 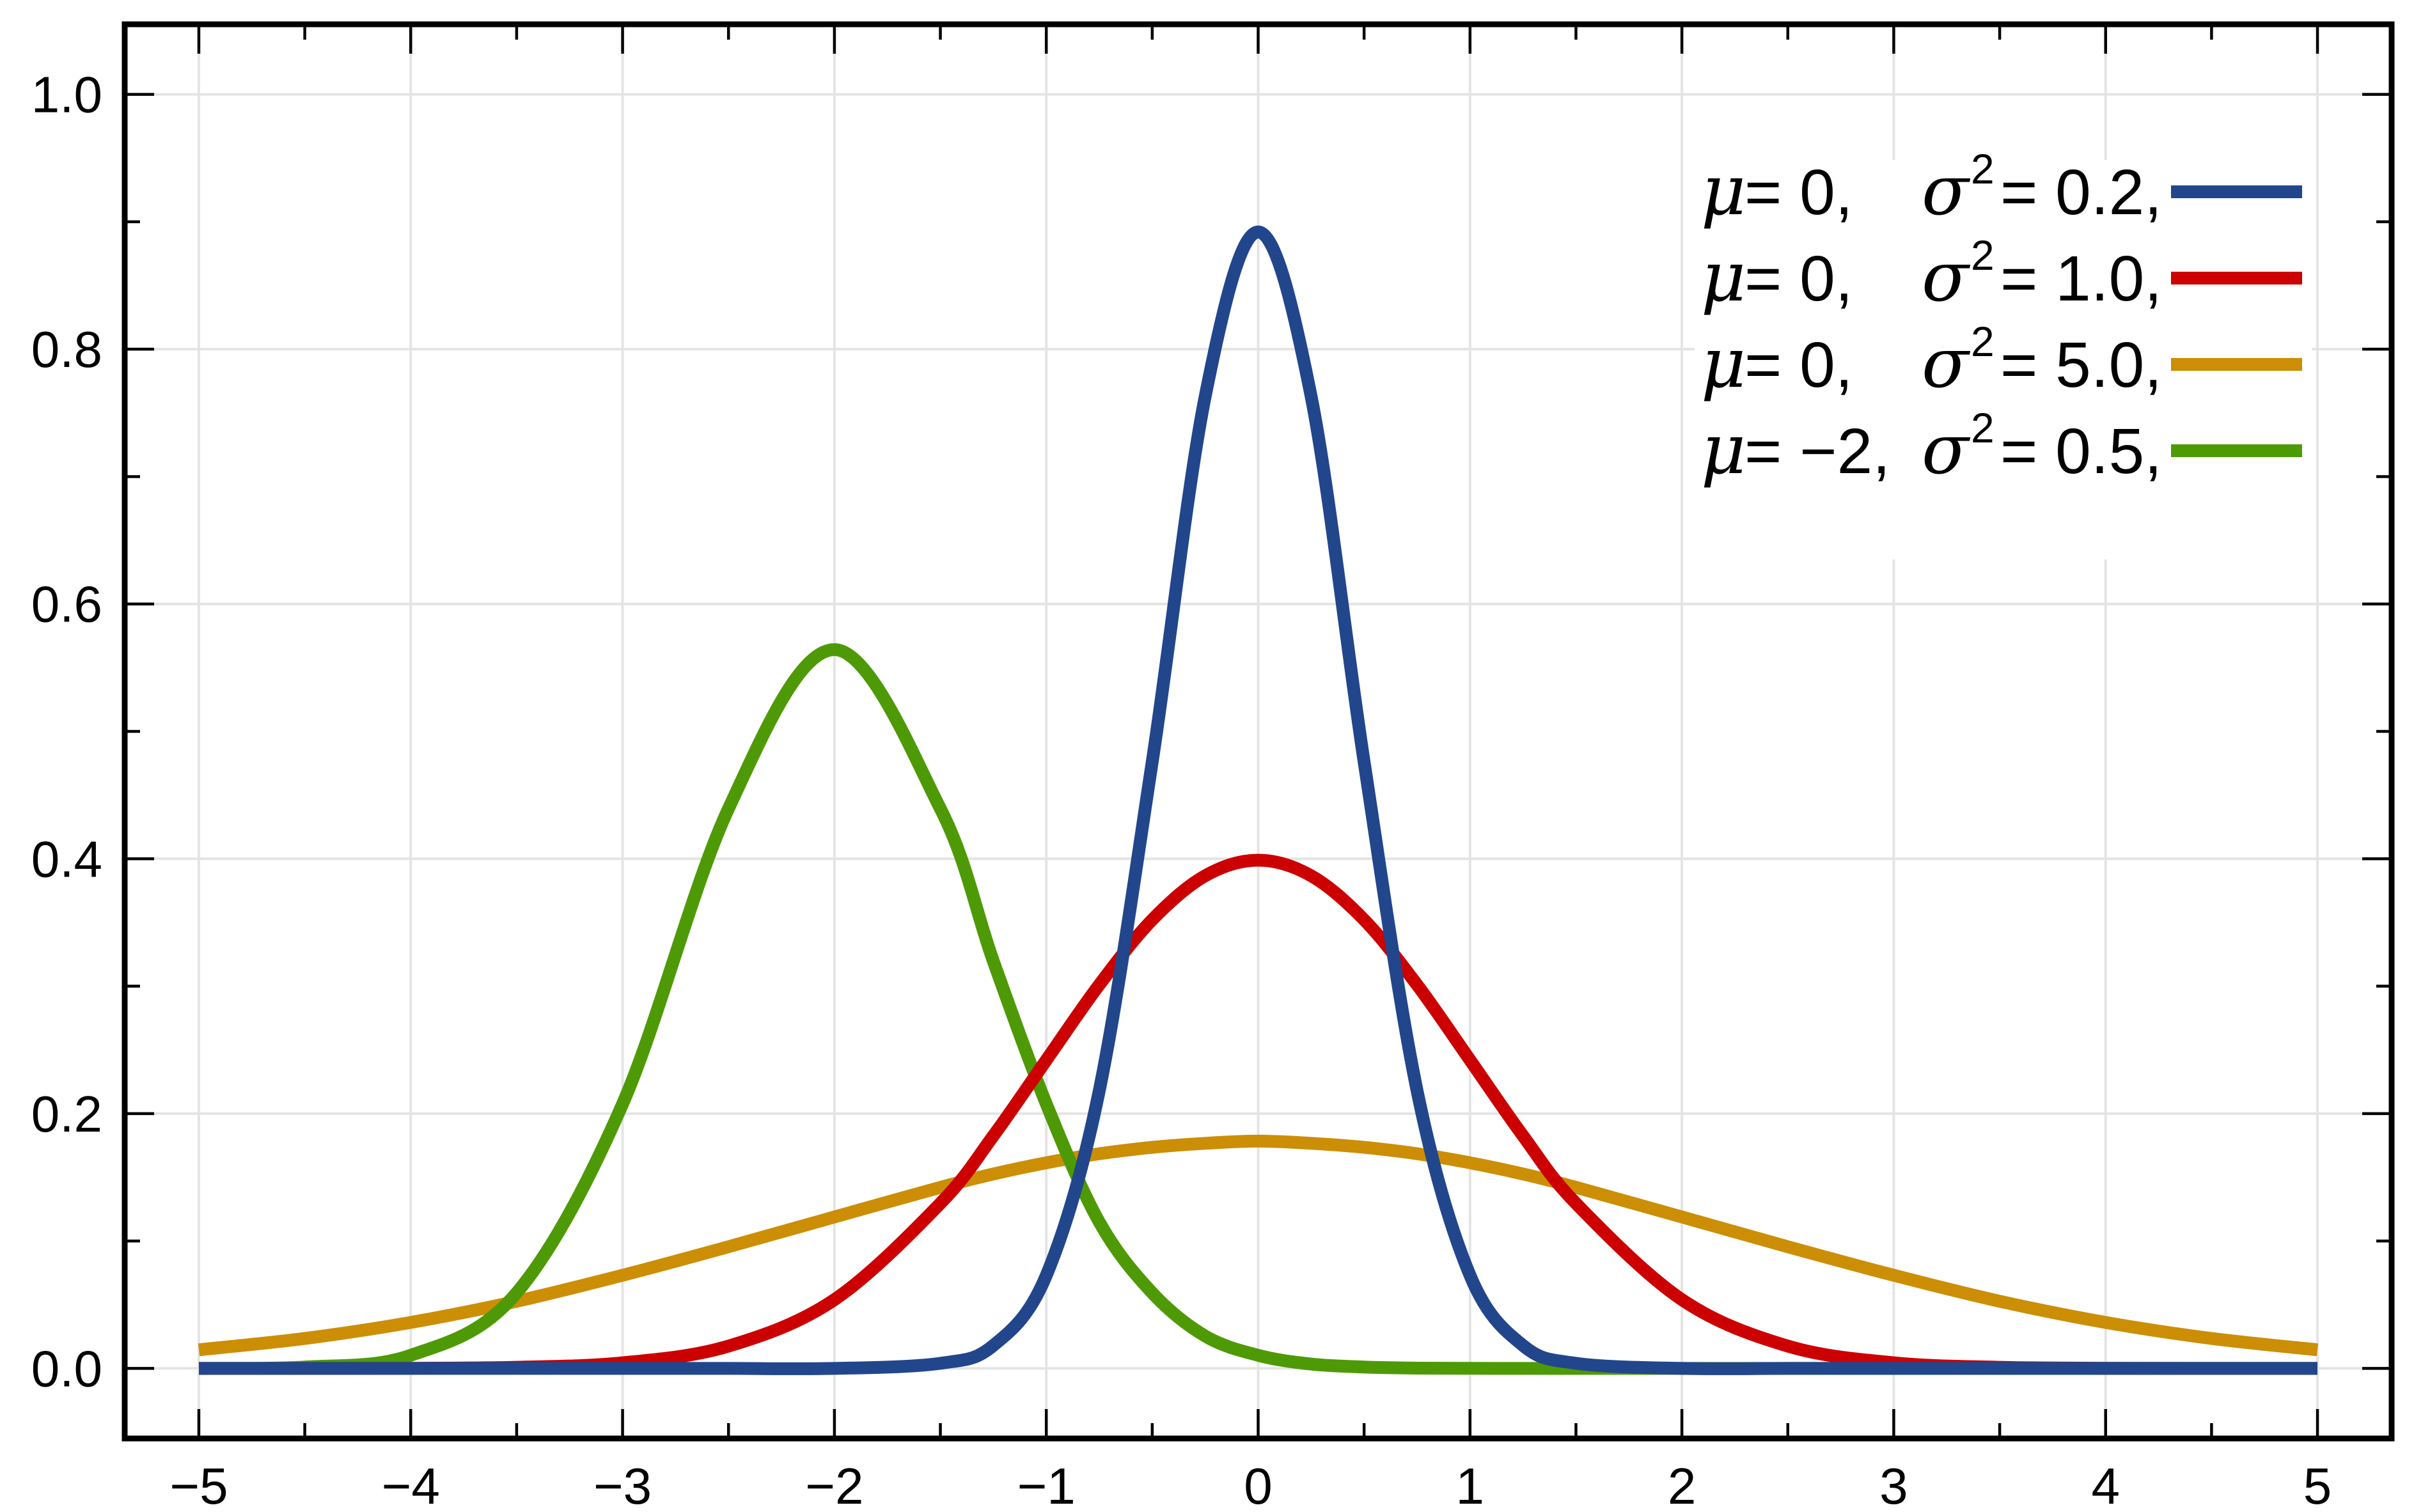 I want to click on y-tick-label: 0.0, so click(x=66, y=1368).